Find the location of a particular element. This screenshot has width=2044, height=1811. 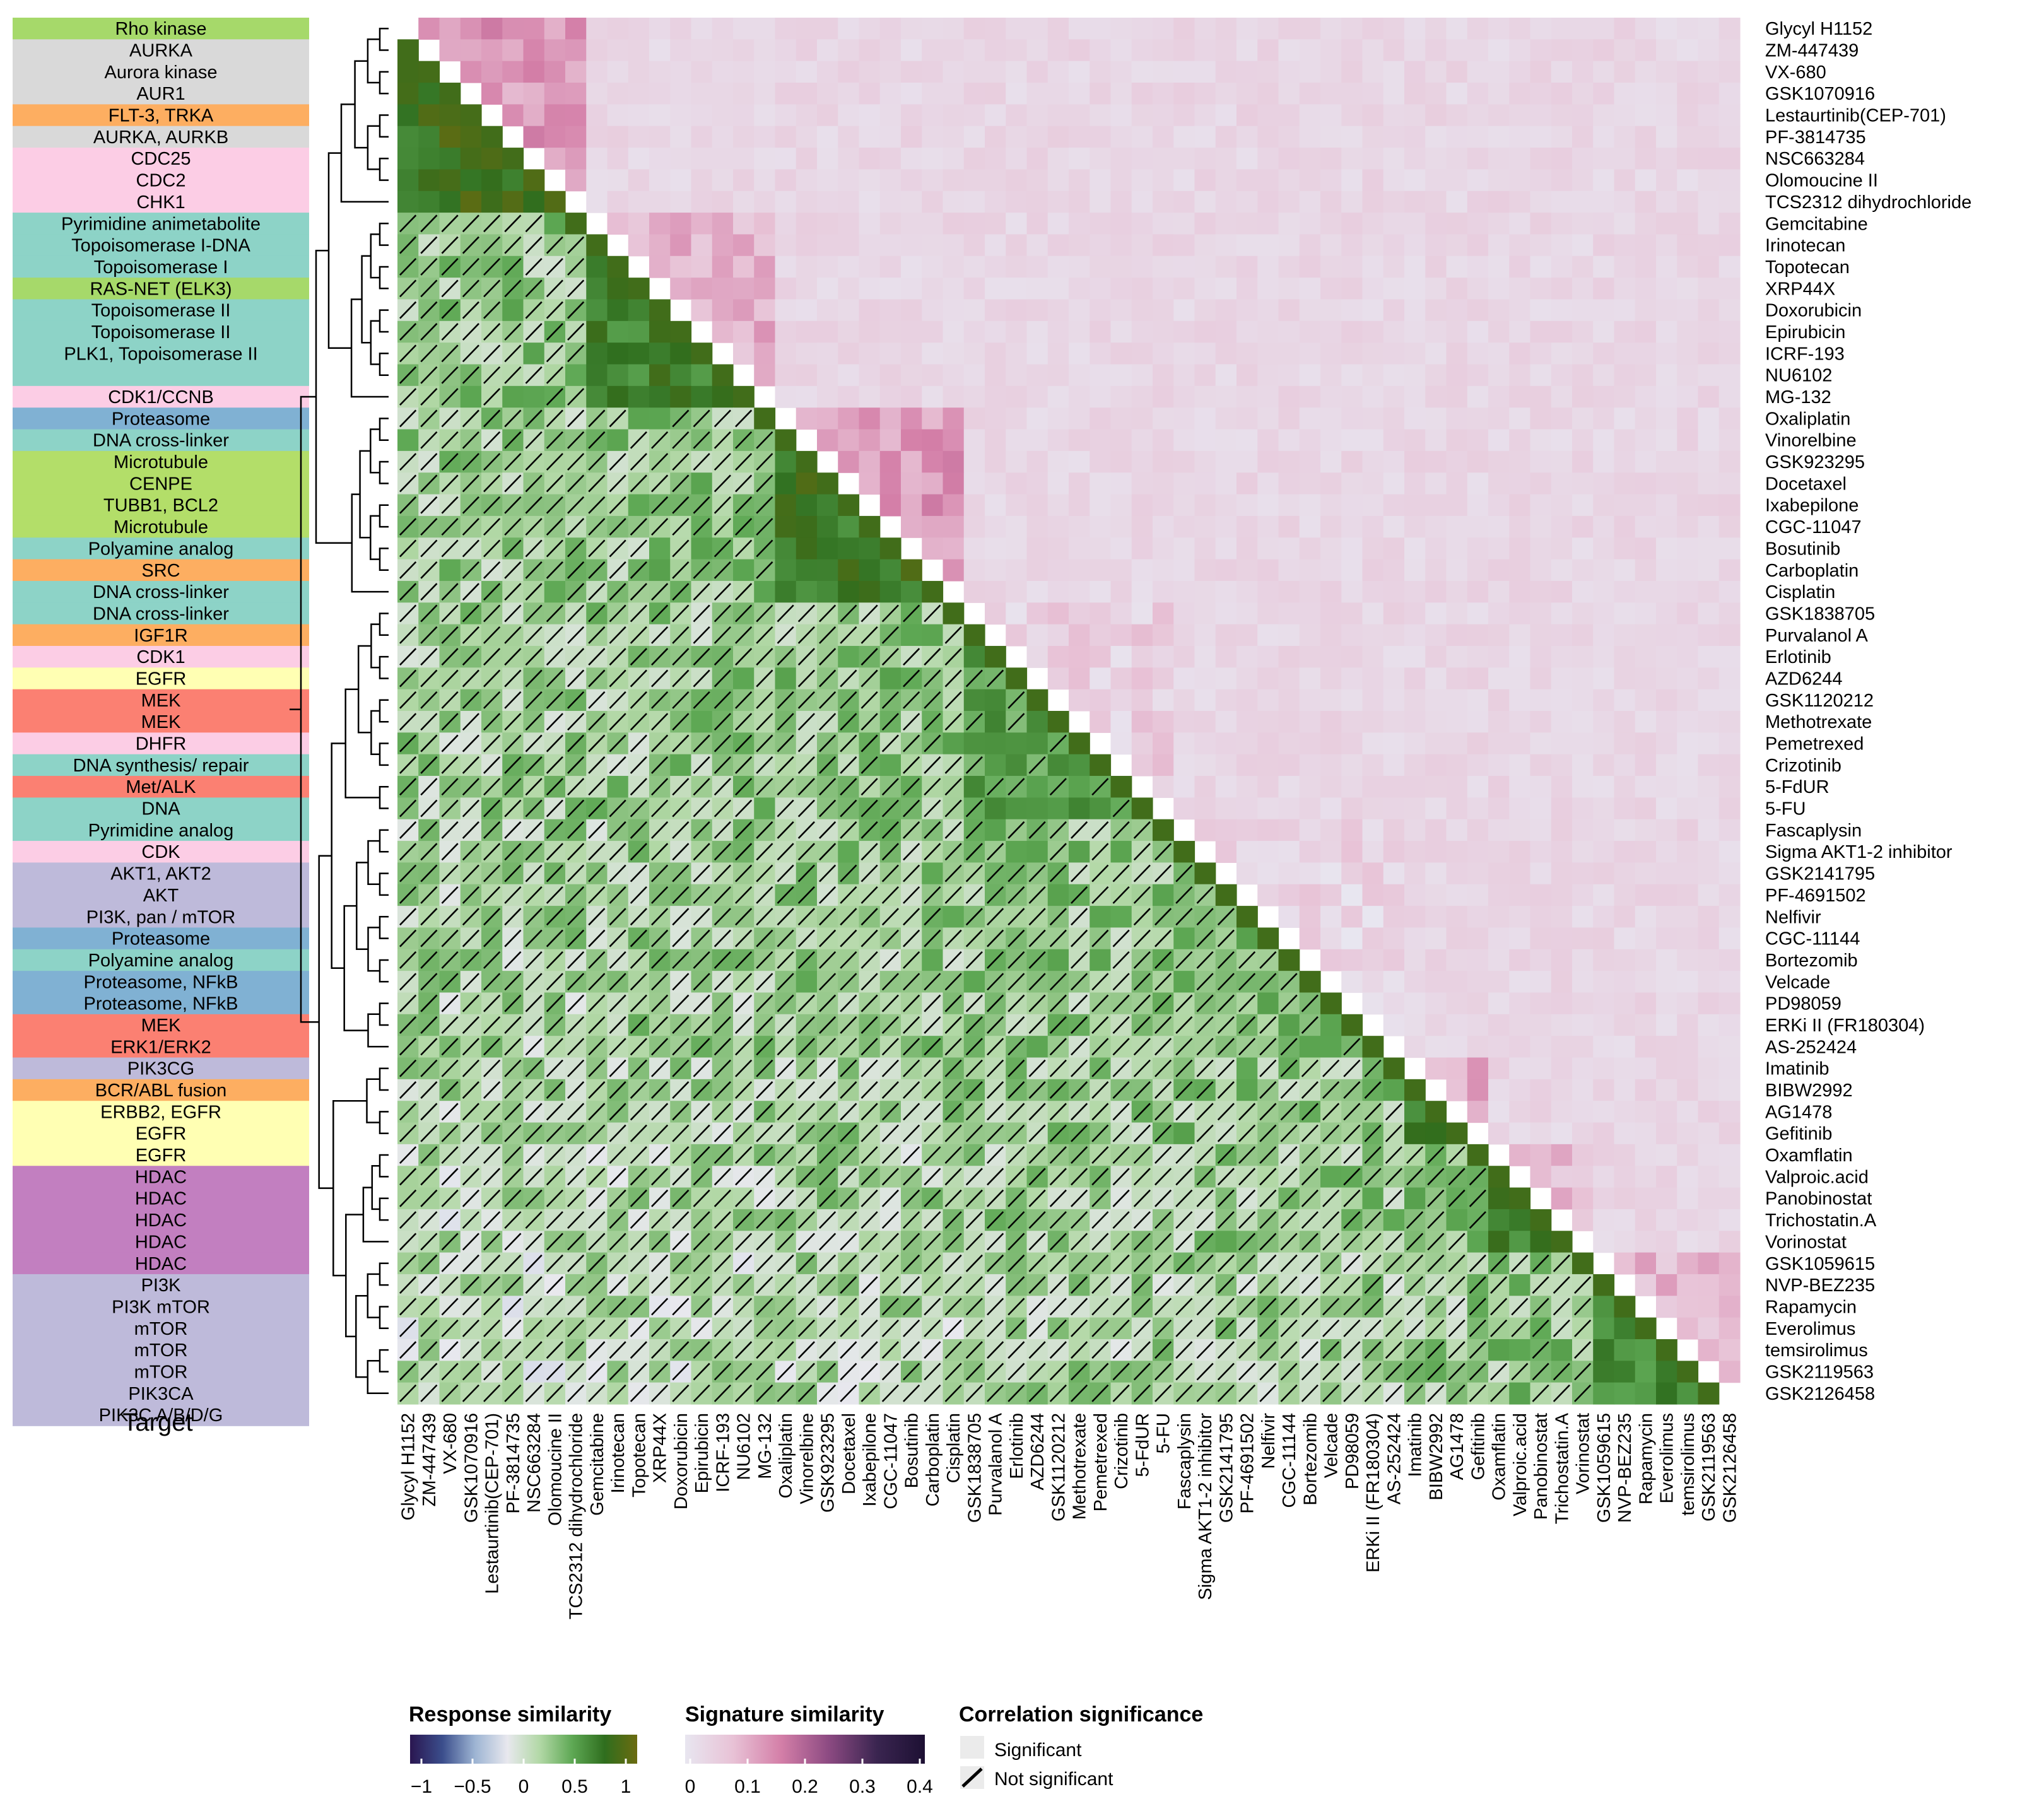

dendrogram-branch is located at coordinates (378, 1030).